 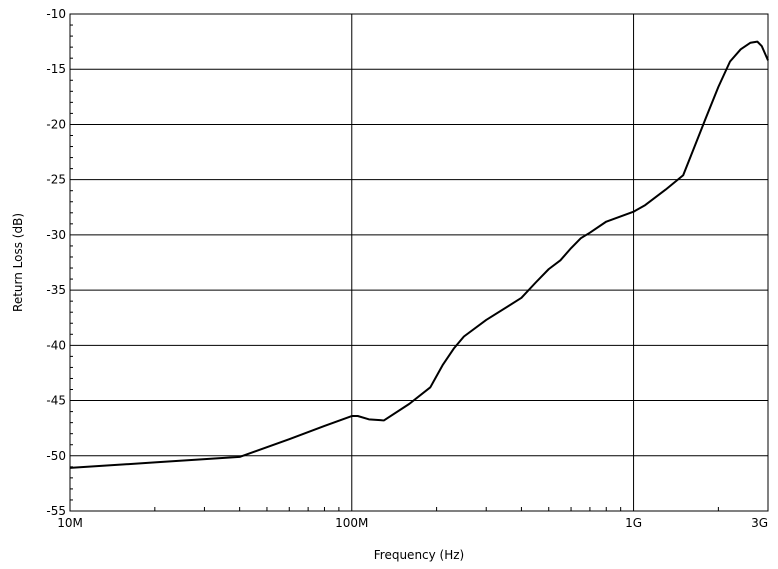 I want to click on y-tick-label: -55, so click(x=56, y=511).